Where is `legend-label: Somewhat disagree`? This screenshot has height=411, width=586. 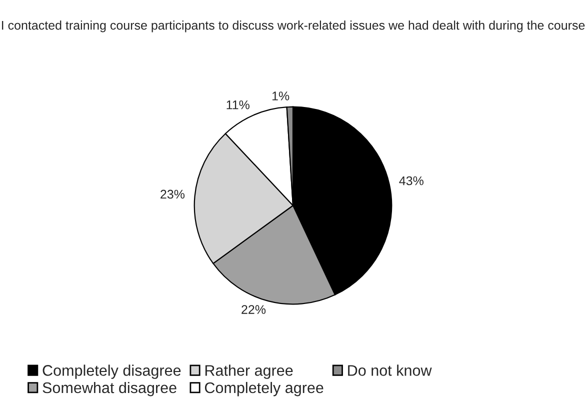
legend-label: Somewhat disagree is located at coordinates (109, 389).